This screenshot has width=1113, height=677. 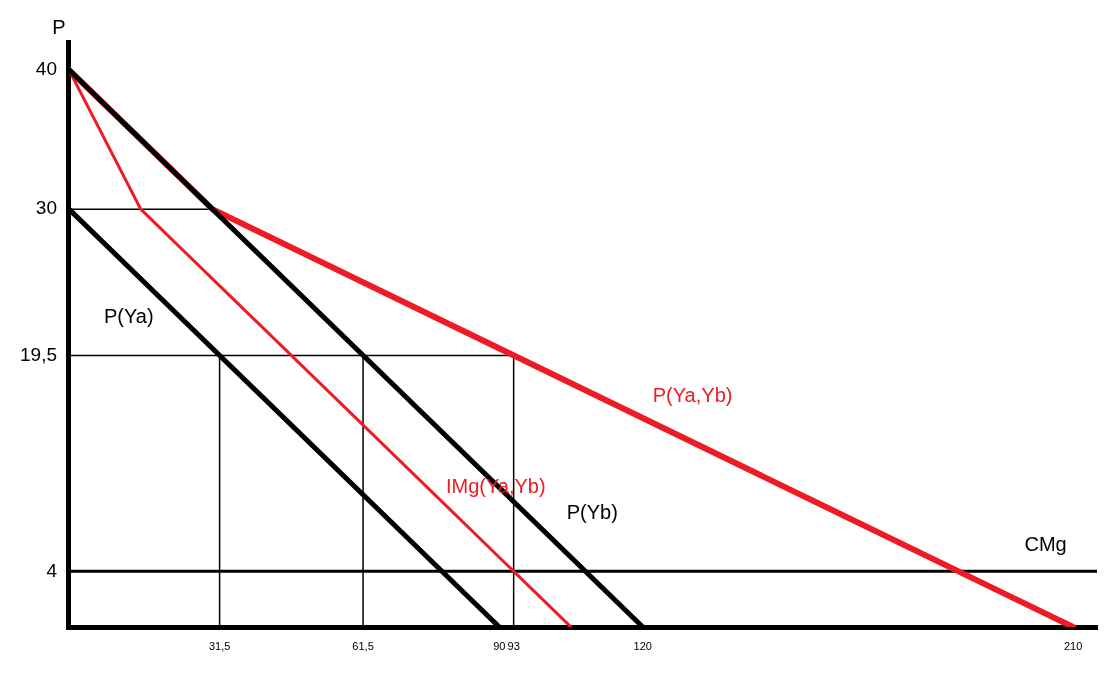 What do you see at coordinates (642, 645) in the screenshot?
I see `x-tick-label: 120` at bounding box center [642, 645].